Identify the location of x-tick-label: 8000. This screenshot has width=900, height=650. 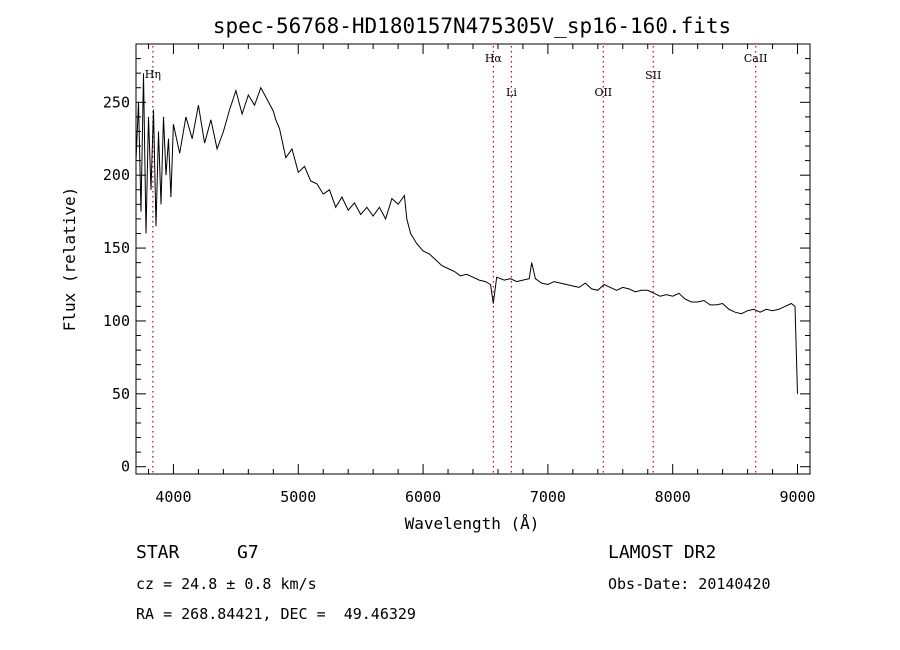
(673, 497).